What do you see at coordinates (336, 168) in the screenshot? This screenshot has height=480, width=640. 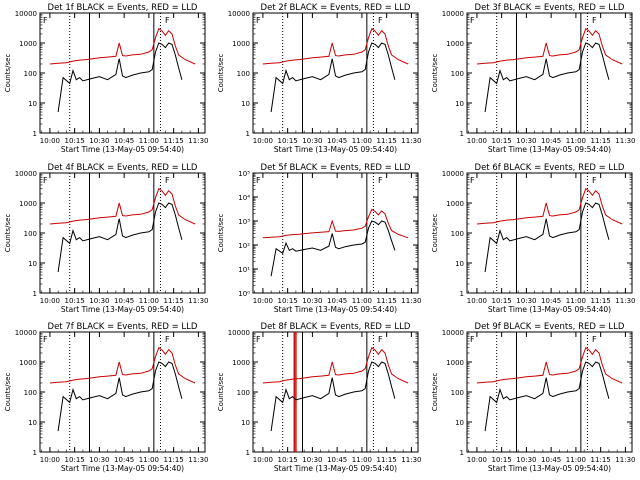 I see `panel-title: Det 5f BLACK = Events, RED = LLD` at bounding box center [336, 168].